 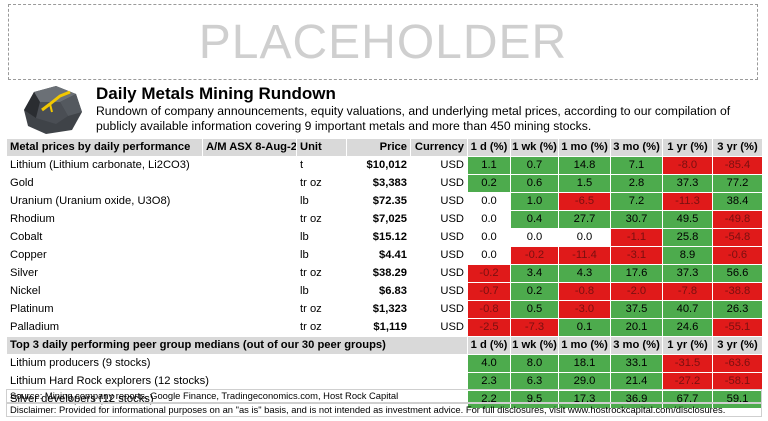 What do you see at coordinates (378, 291) in the screenshot?
I see `metal-price: $6.83` at bounding box center [378, 291].